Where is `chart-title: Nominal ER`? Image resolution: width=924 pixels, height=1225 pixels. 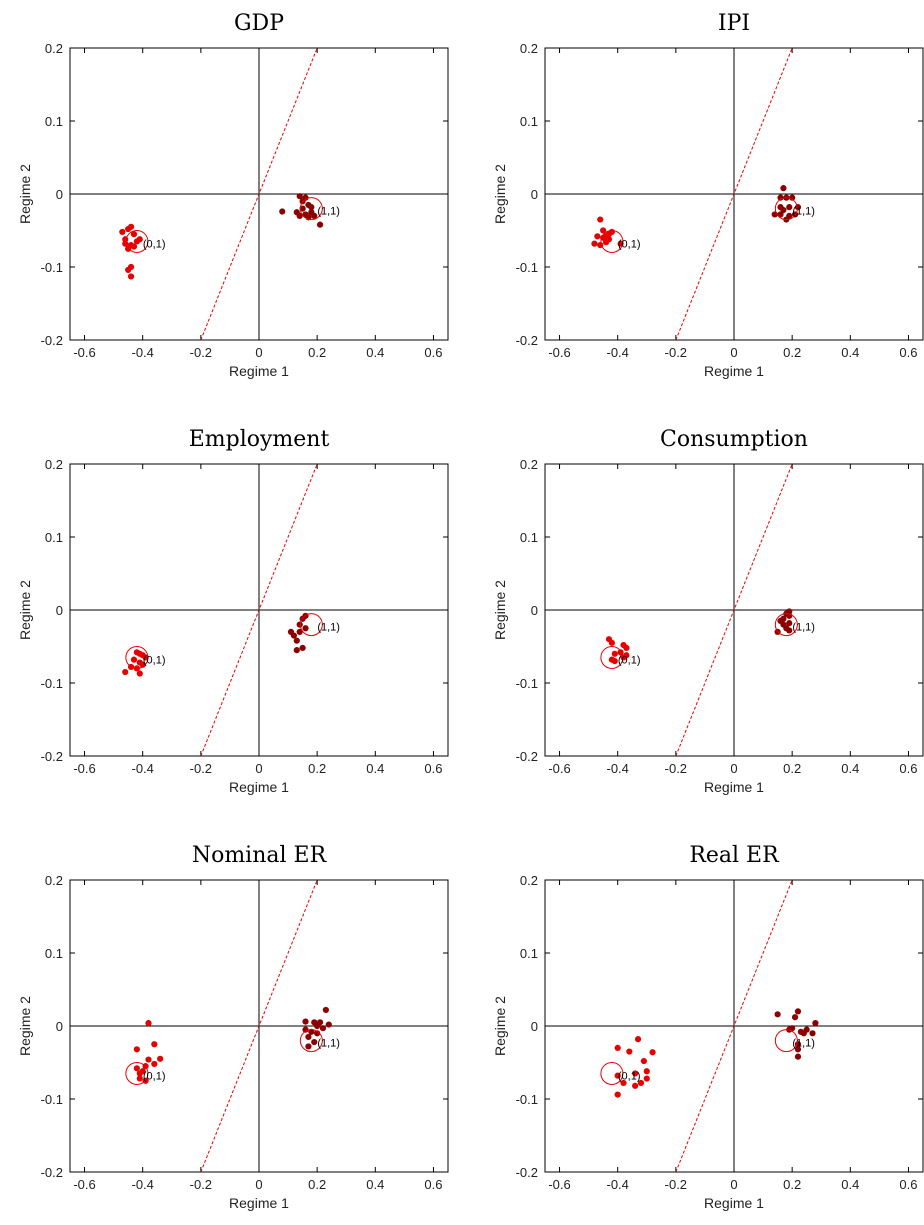 chart-title: Nominal ER is located at coordinates (260, 855).